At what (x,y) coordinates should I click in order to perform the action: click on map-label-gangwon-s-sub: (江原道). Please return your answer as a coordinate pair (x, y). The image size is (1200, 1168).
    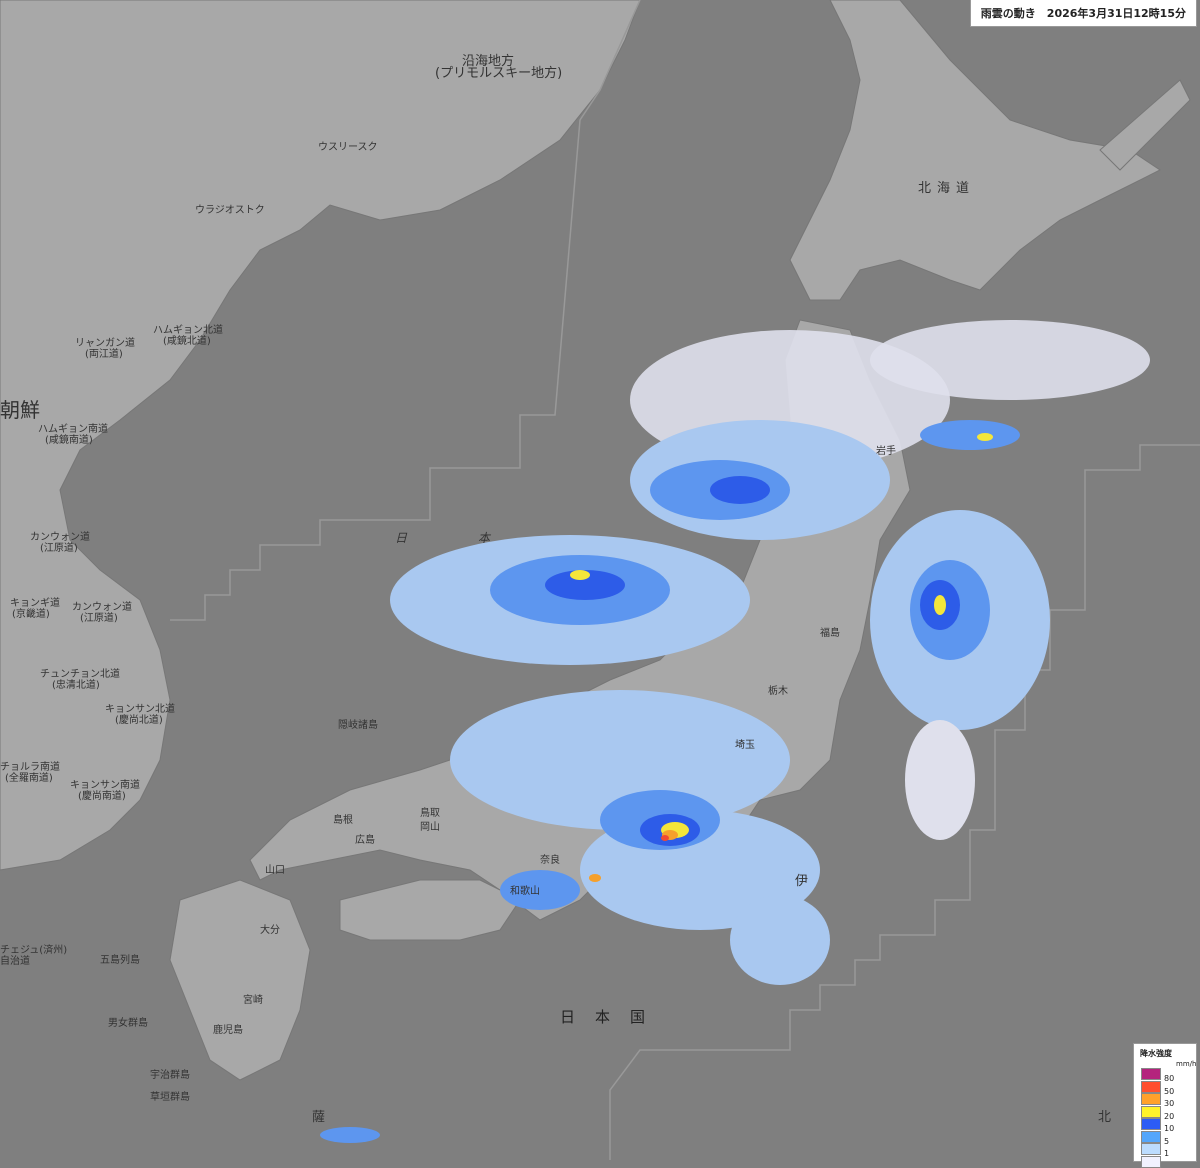
    Looking at the image, I should click on (99, 618).